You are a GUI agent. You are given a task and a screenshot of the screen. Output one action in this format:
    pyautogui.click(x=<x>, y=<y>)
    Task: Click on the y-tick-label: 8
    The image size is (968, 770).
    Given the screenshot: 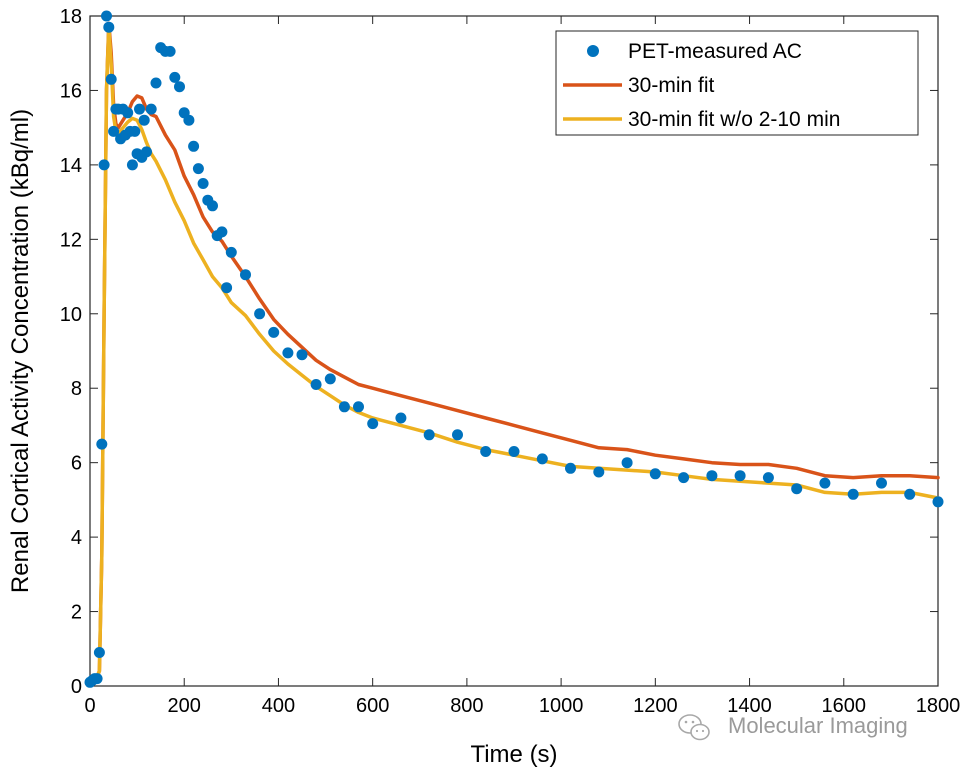 What is the action you would take?
    pyautogui.click(x=76, y=389)
    